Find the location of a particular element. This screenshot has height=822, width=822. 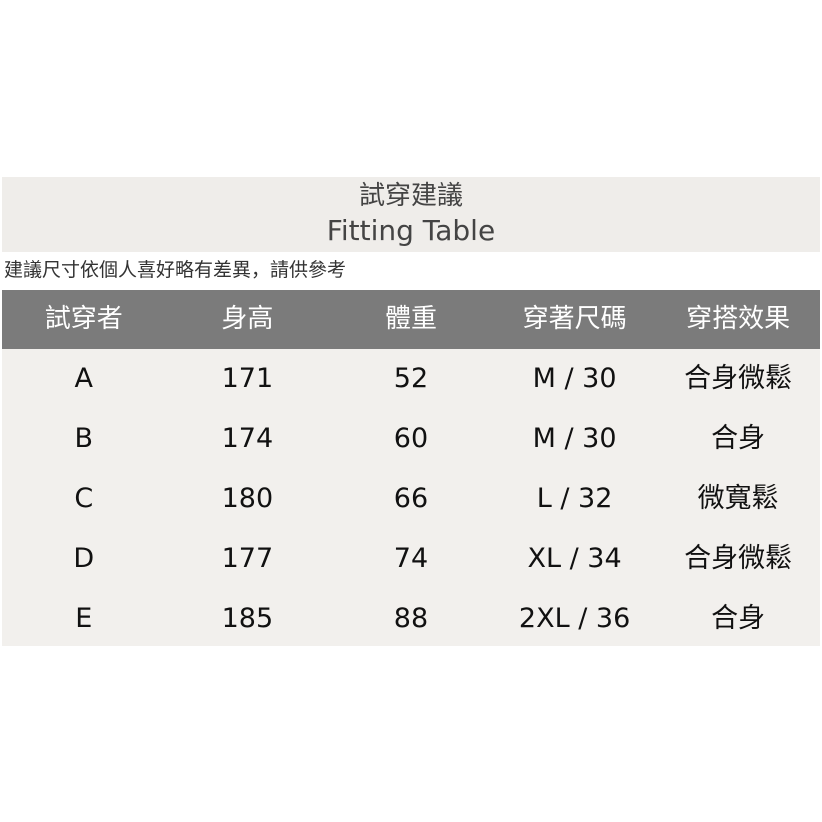

table-row: E 185 88 2XL / 36 合身 is located at coordinates (411, 619).